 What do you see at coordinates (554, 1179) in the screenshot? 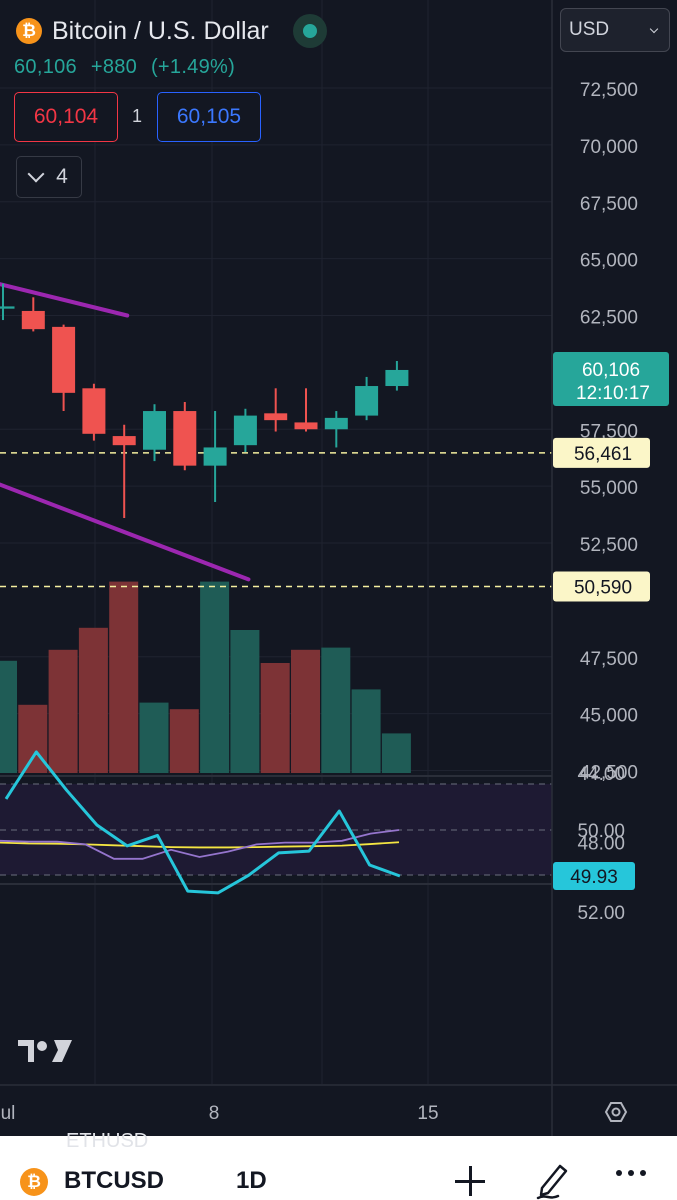
I see `pen-drawing-icon` at bounding box center [554, 1179].